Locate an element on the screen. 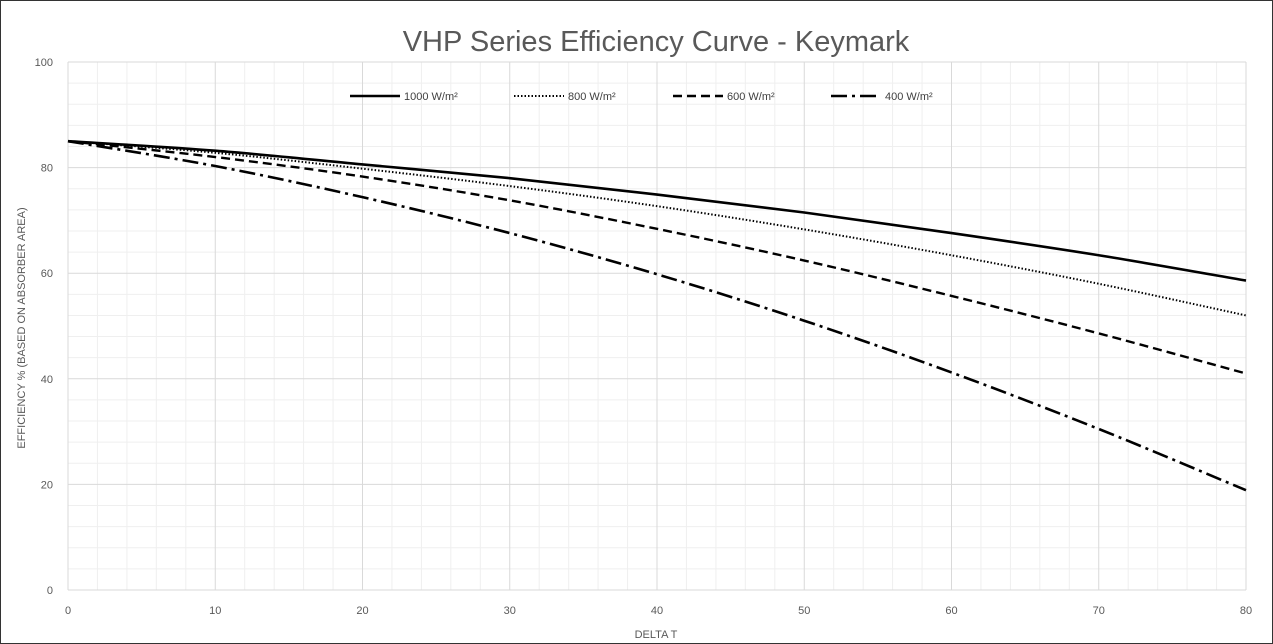 The width and height of the screenshot is (1273, 644). x-tick-label: 10 is located at coordinates (215, 611).